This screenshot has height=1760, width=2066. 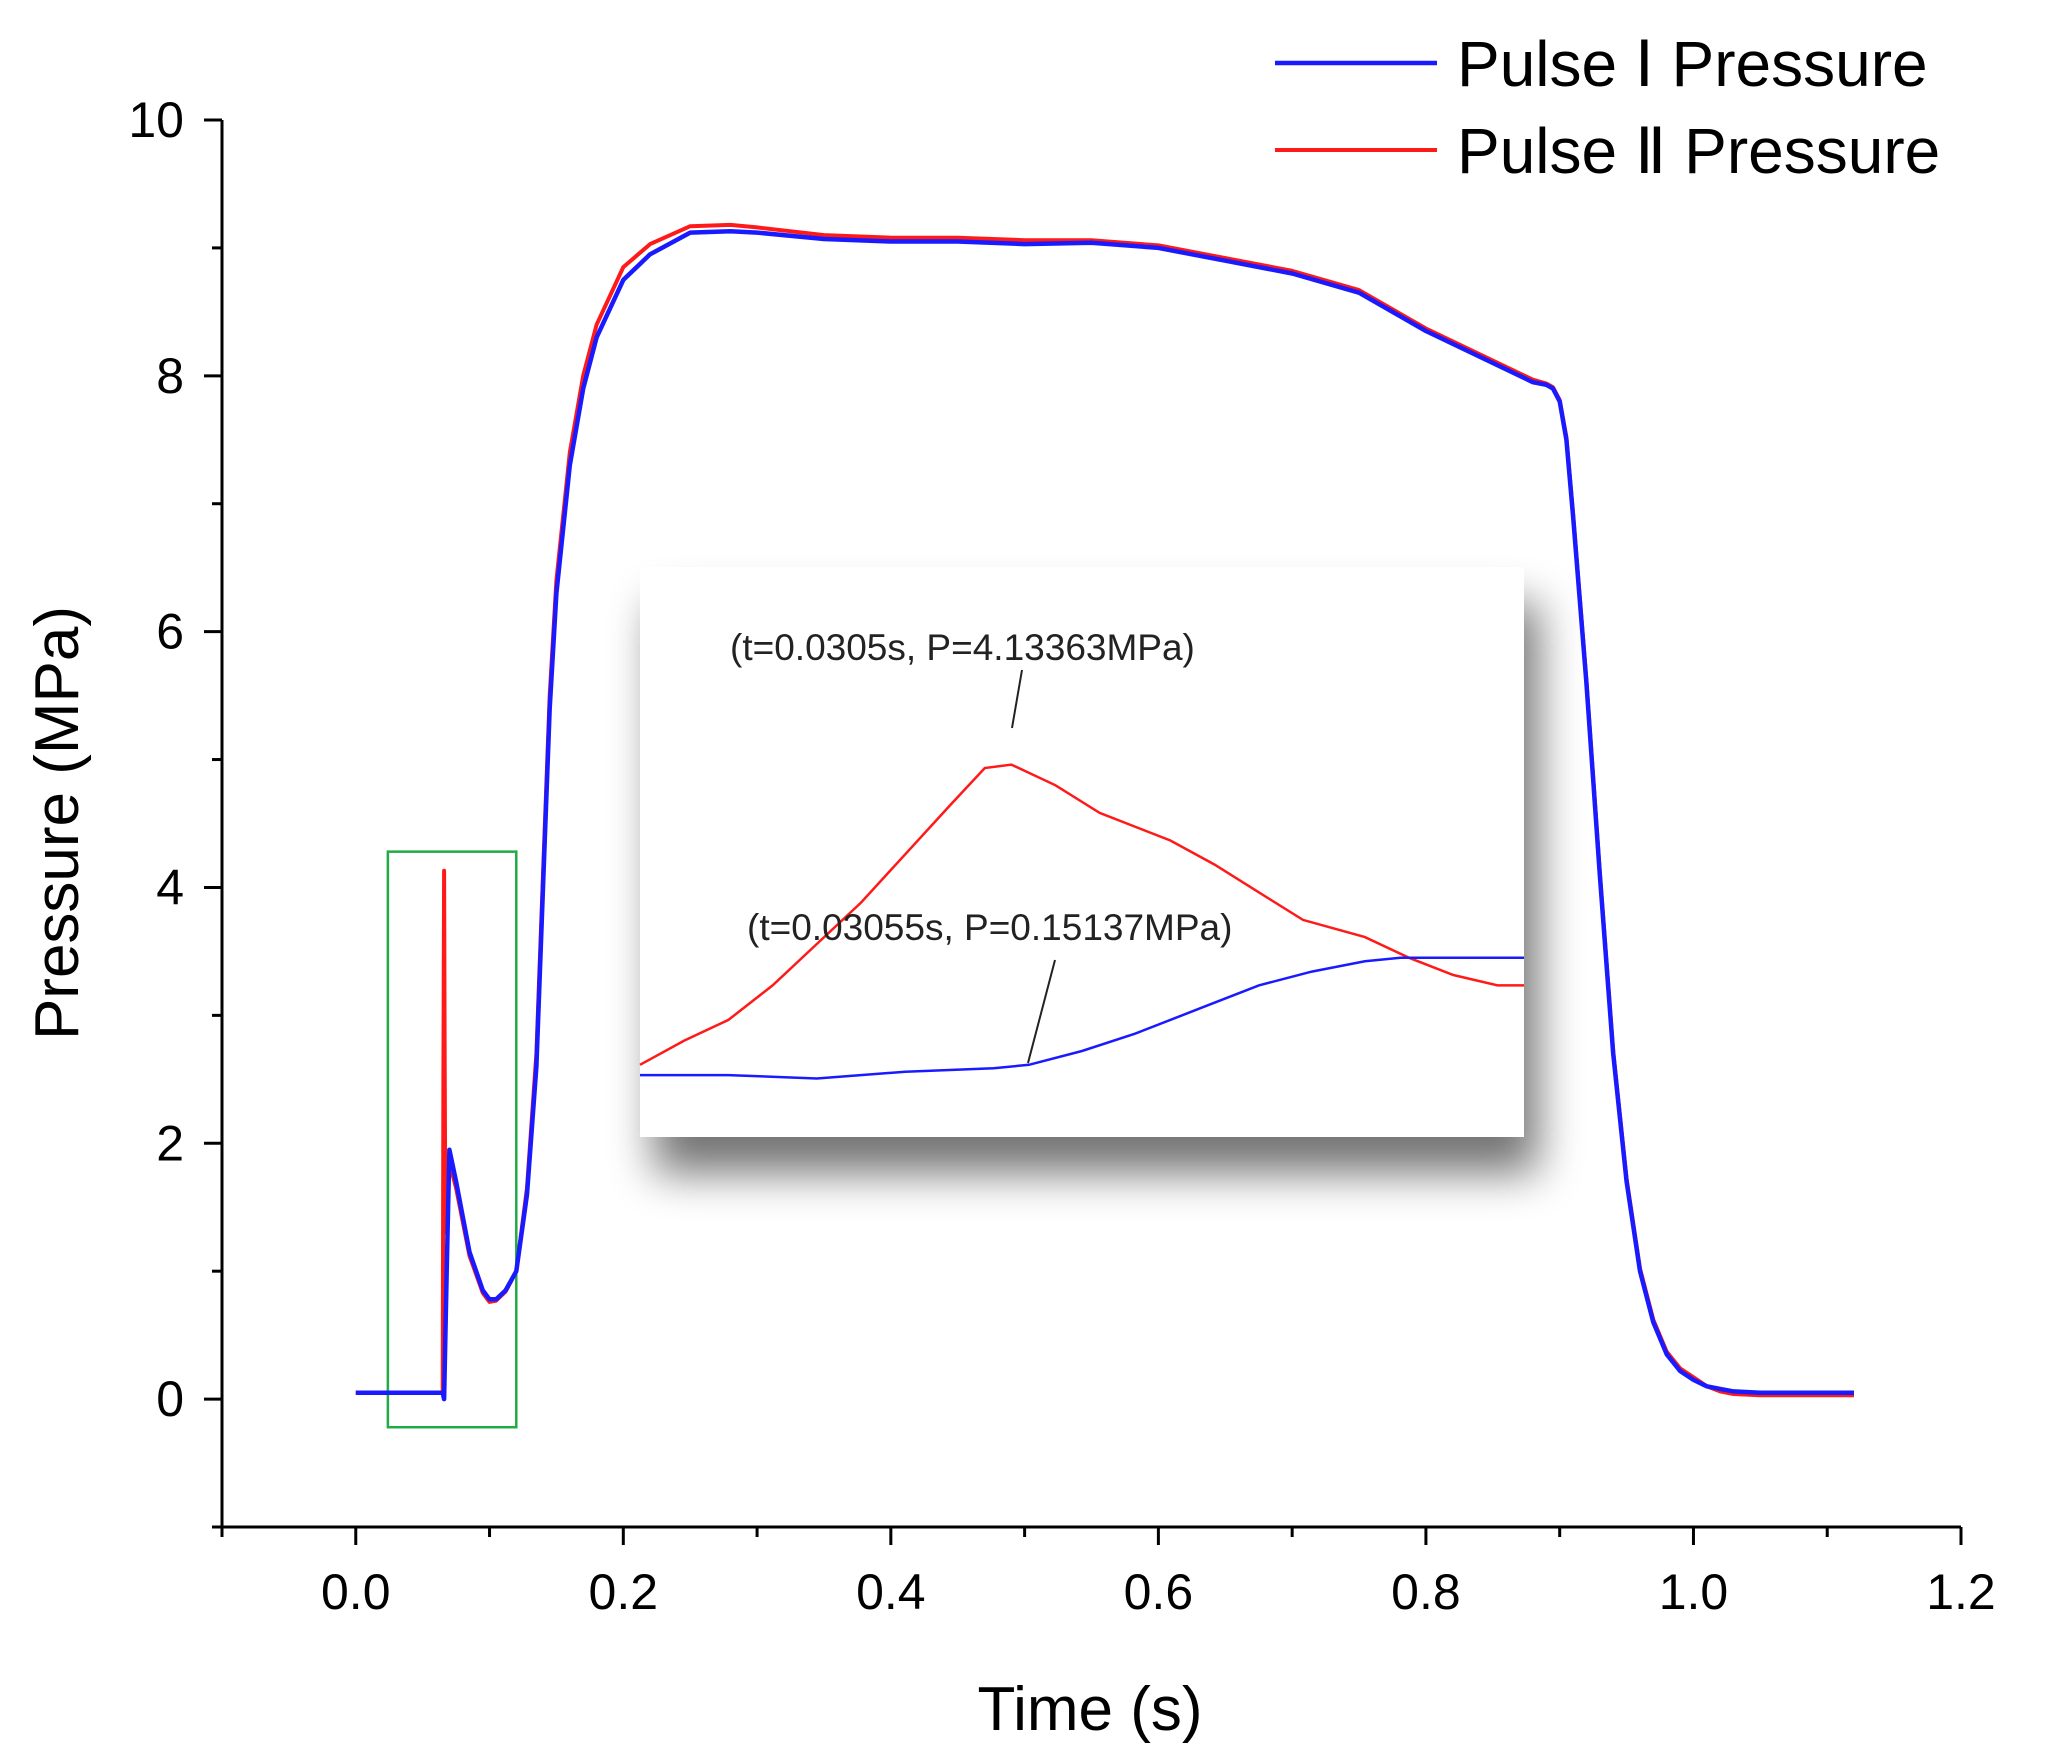 I want to click on x-tick-label: 0.6, so click(x=1159, y=1592).